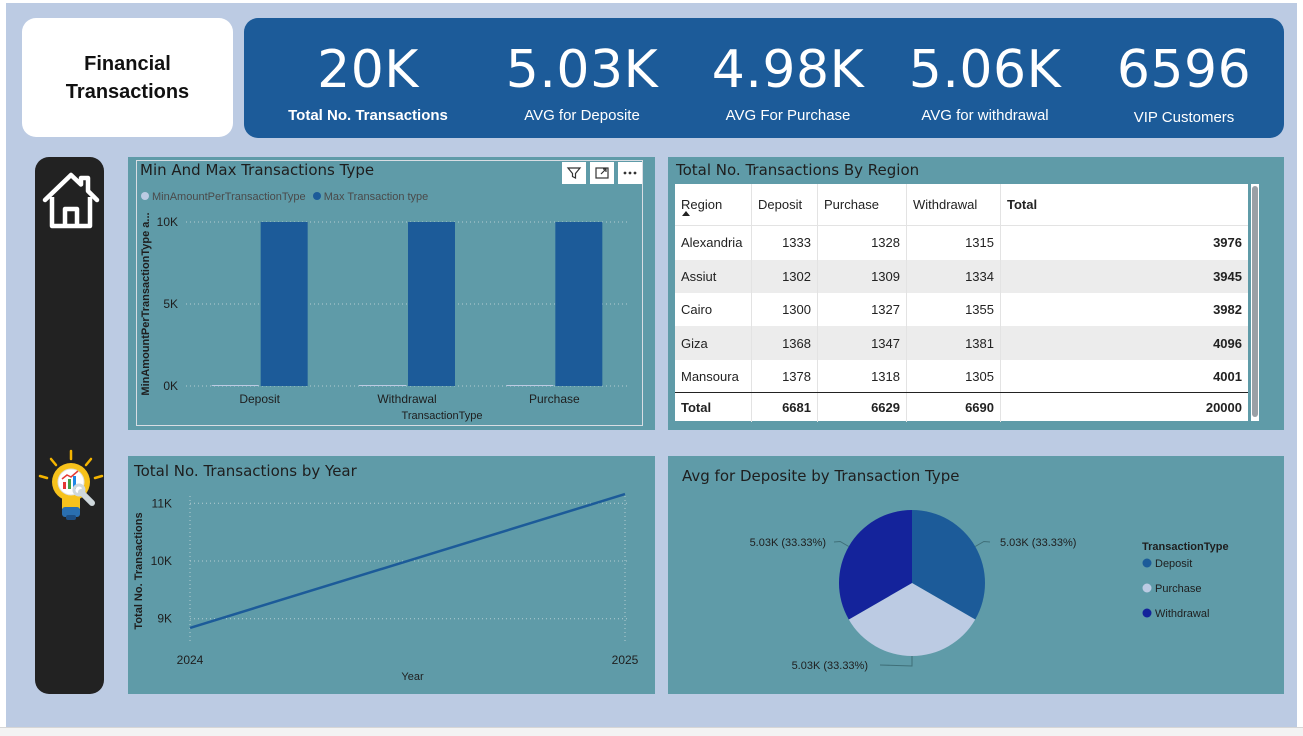 The height and width of the screenshot is (736, 1303). I want to click on kpi-value: 5.06K, so click(985, 70).